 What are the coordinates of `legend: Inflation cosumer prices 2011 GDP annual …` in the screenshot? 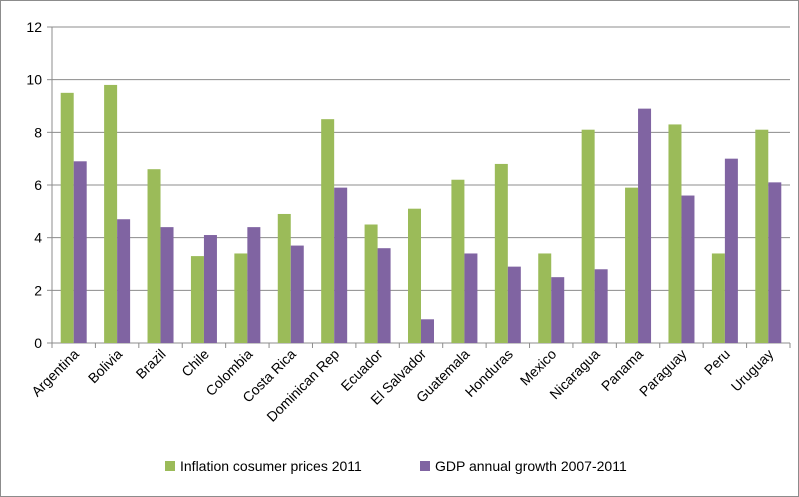 It's located at (396, 466).